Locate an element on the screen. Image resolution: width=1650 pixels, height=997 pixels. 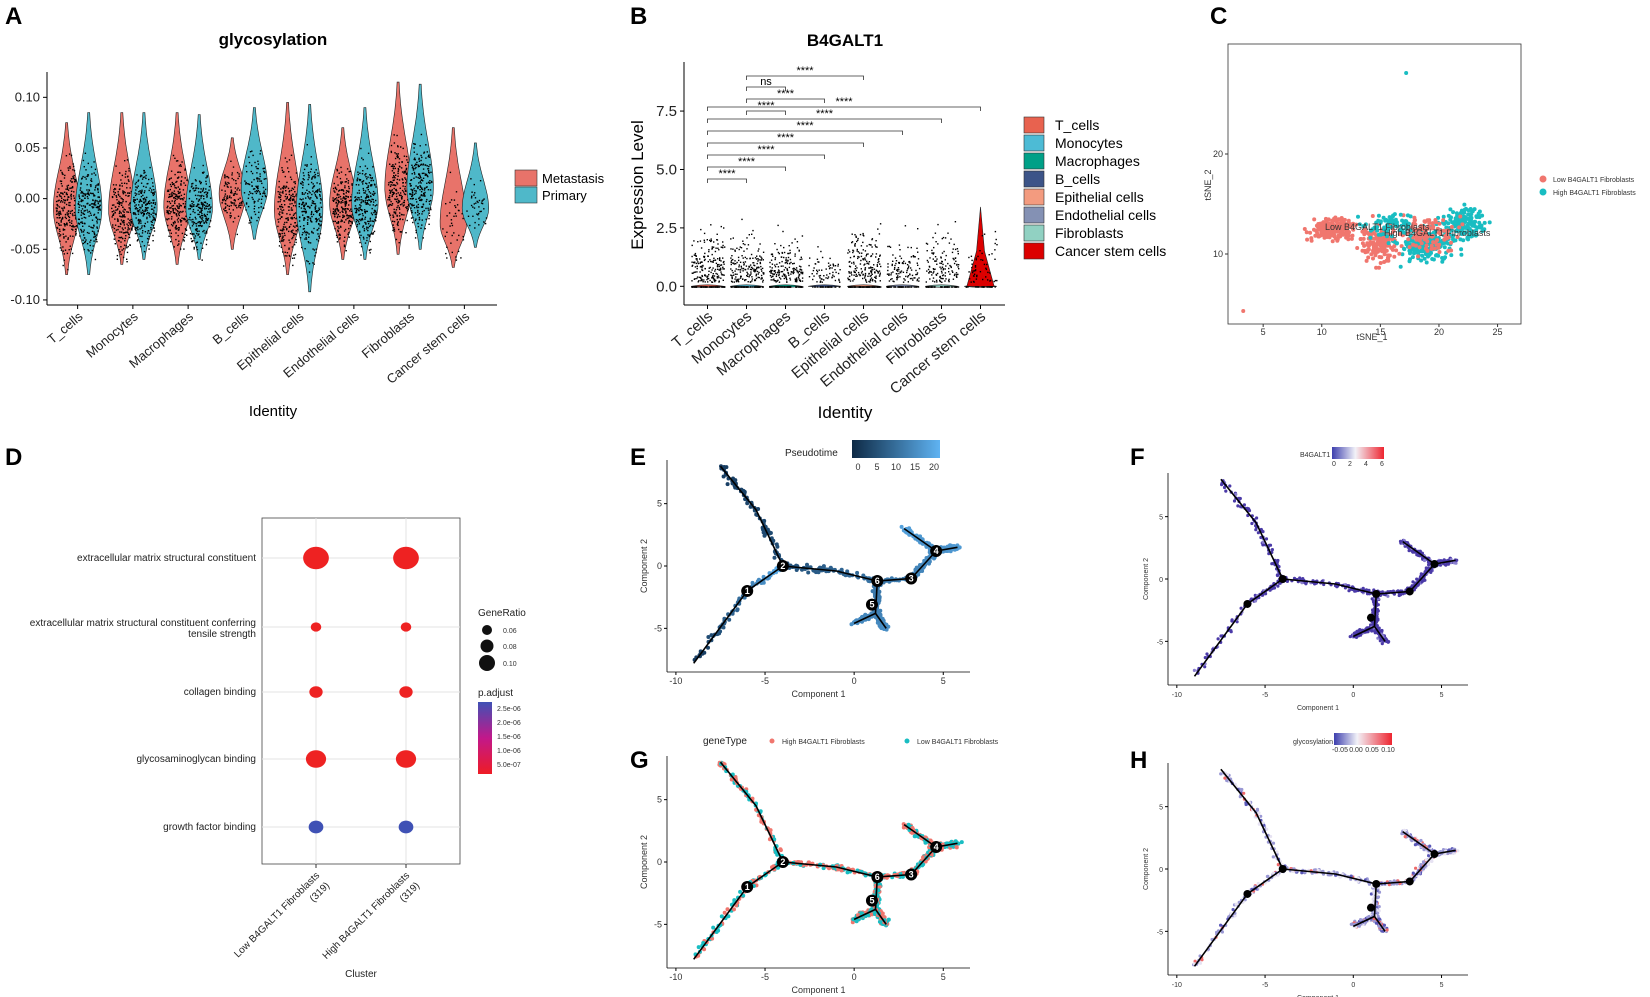
legend-label: Monocytes is located at coordinates (1089, 143).